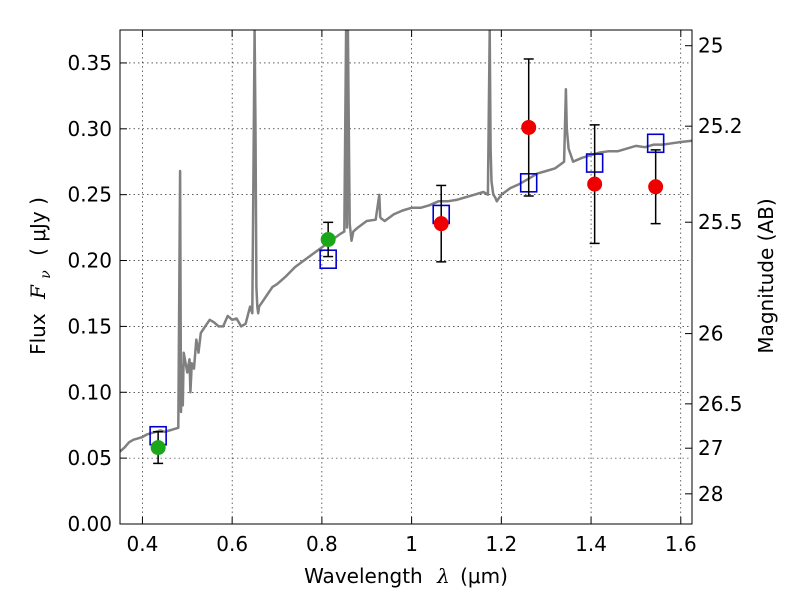  What do you see at coordinates (143, 544) in the screenshot?
I see `x-tick-label: 0.4` at bounding box center [143, 544].